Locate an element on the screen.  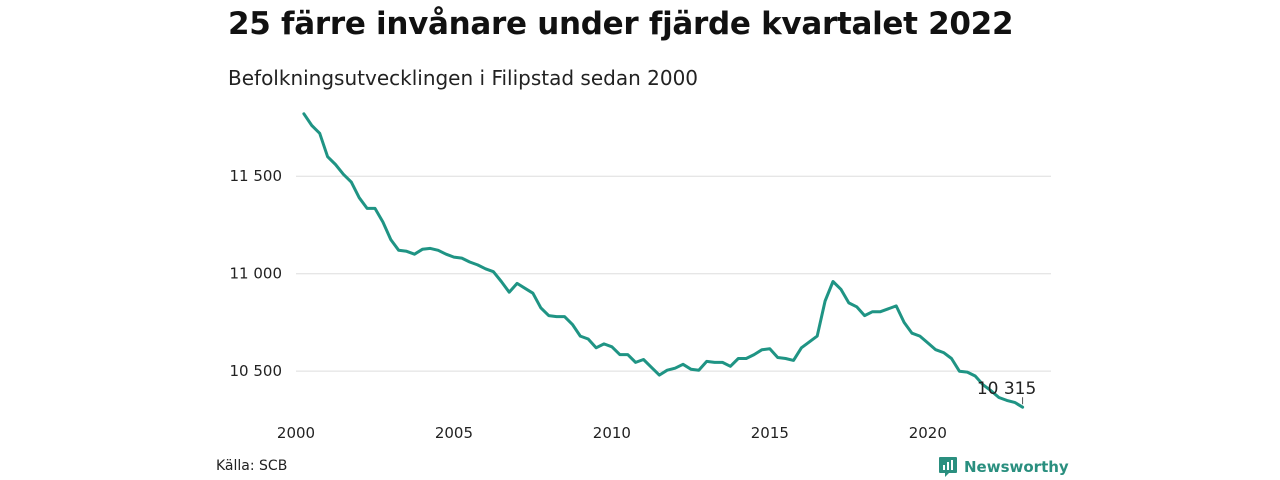
brand-name: Newsworthy is located at coordinates (1016, 467).